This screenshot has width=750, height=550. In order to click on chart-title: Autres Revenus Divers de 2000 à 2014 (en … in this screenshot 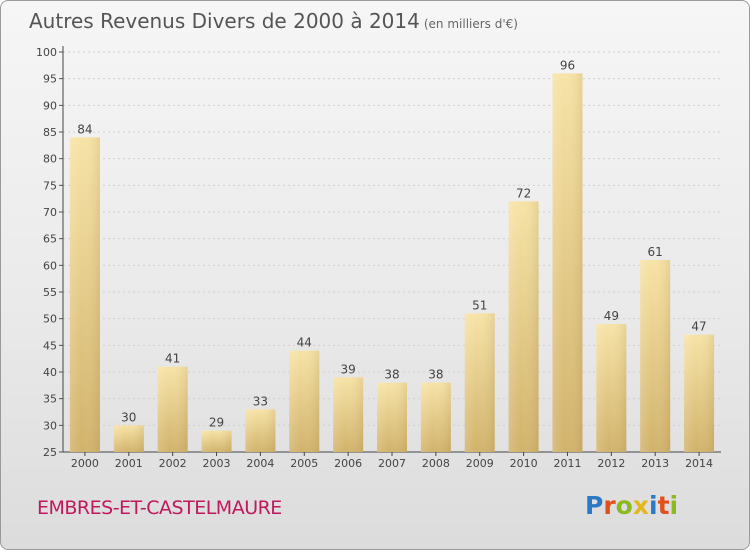, I will do `click(273, 21)`.